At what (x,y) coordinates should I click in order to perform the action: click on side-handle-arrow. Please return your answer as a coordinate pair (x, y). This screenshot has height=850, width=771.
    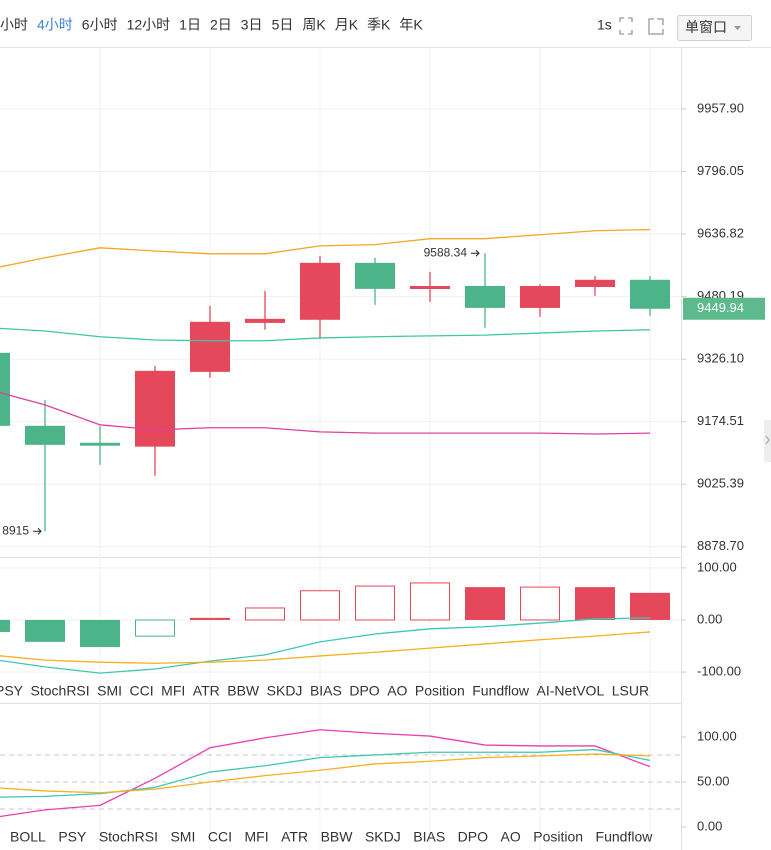
    Looking at the image, I should click on (767, 440).